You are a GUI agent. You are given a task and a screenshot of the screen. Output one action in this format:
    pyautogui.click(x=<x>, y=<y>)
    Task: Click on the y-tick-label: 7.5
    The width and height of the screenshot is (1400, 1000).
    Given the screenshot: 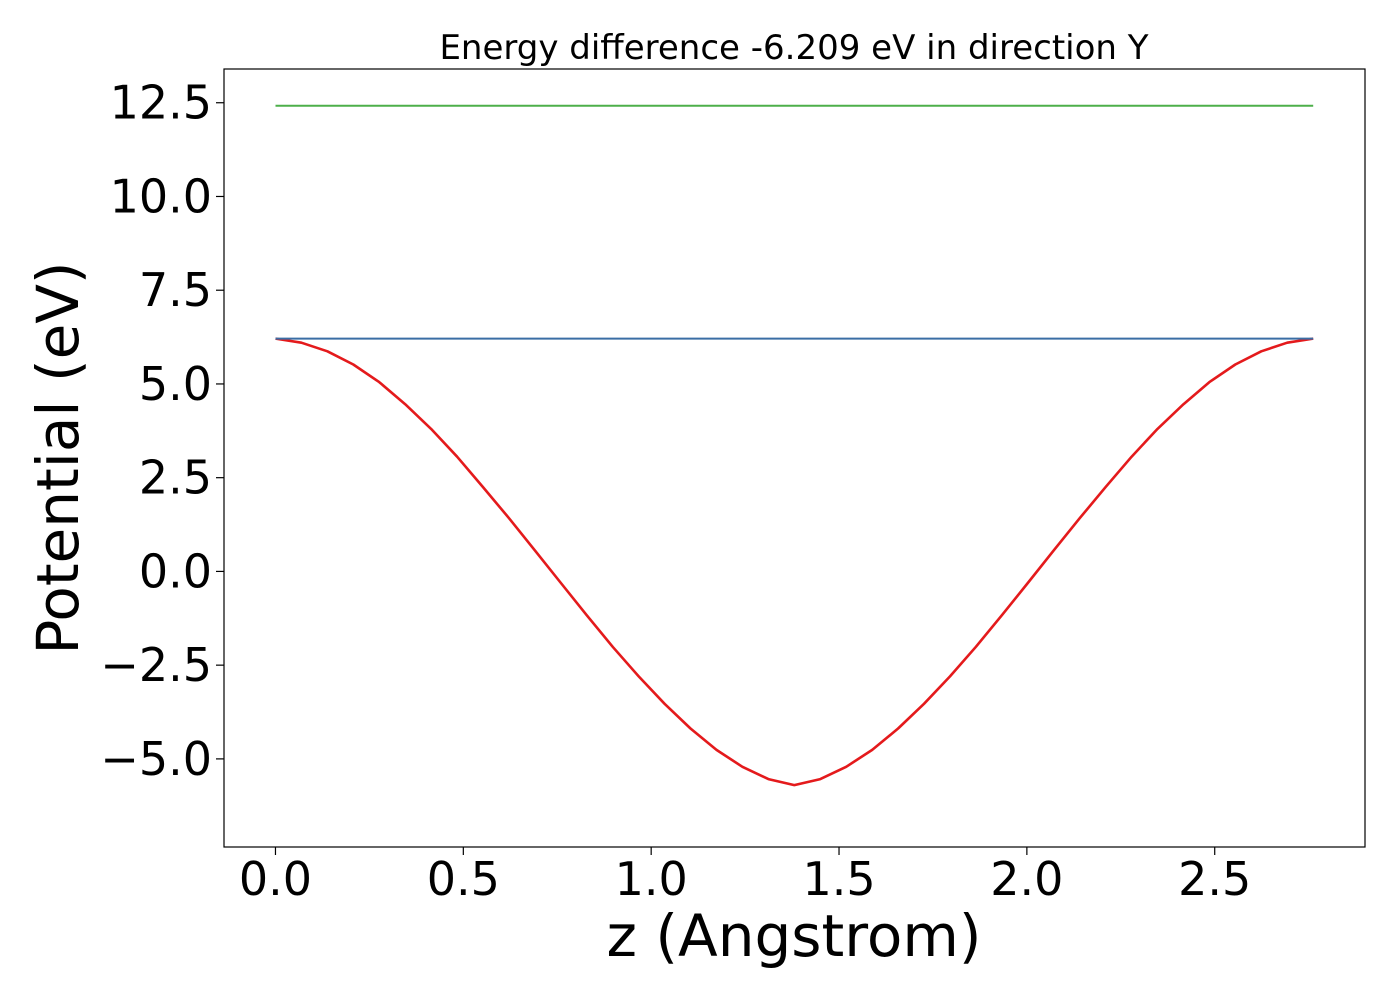 What is the action you would take?
    pyautogui.click(x=175, y=290)
    